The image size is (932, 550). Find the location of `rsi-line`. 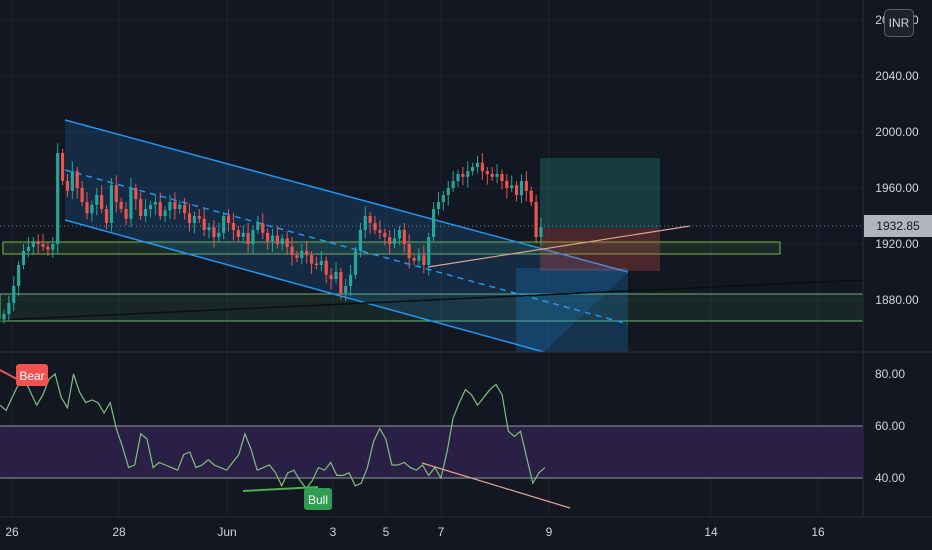

rsi-line is located at coordinates (273, 431).